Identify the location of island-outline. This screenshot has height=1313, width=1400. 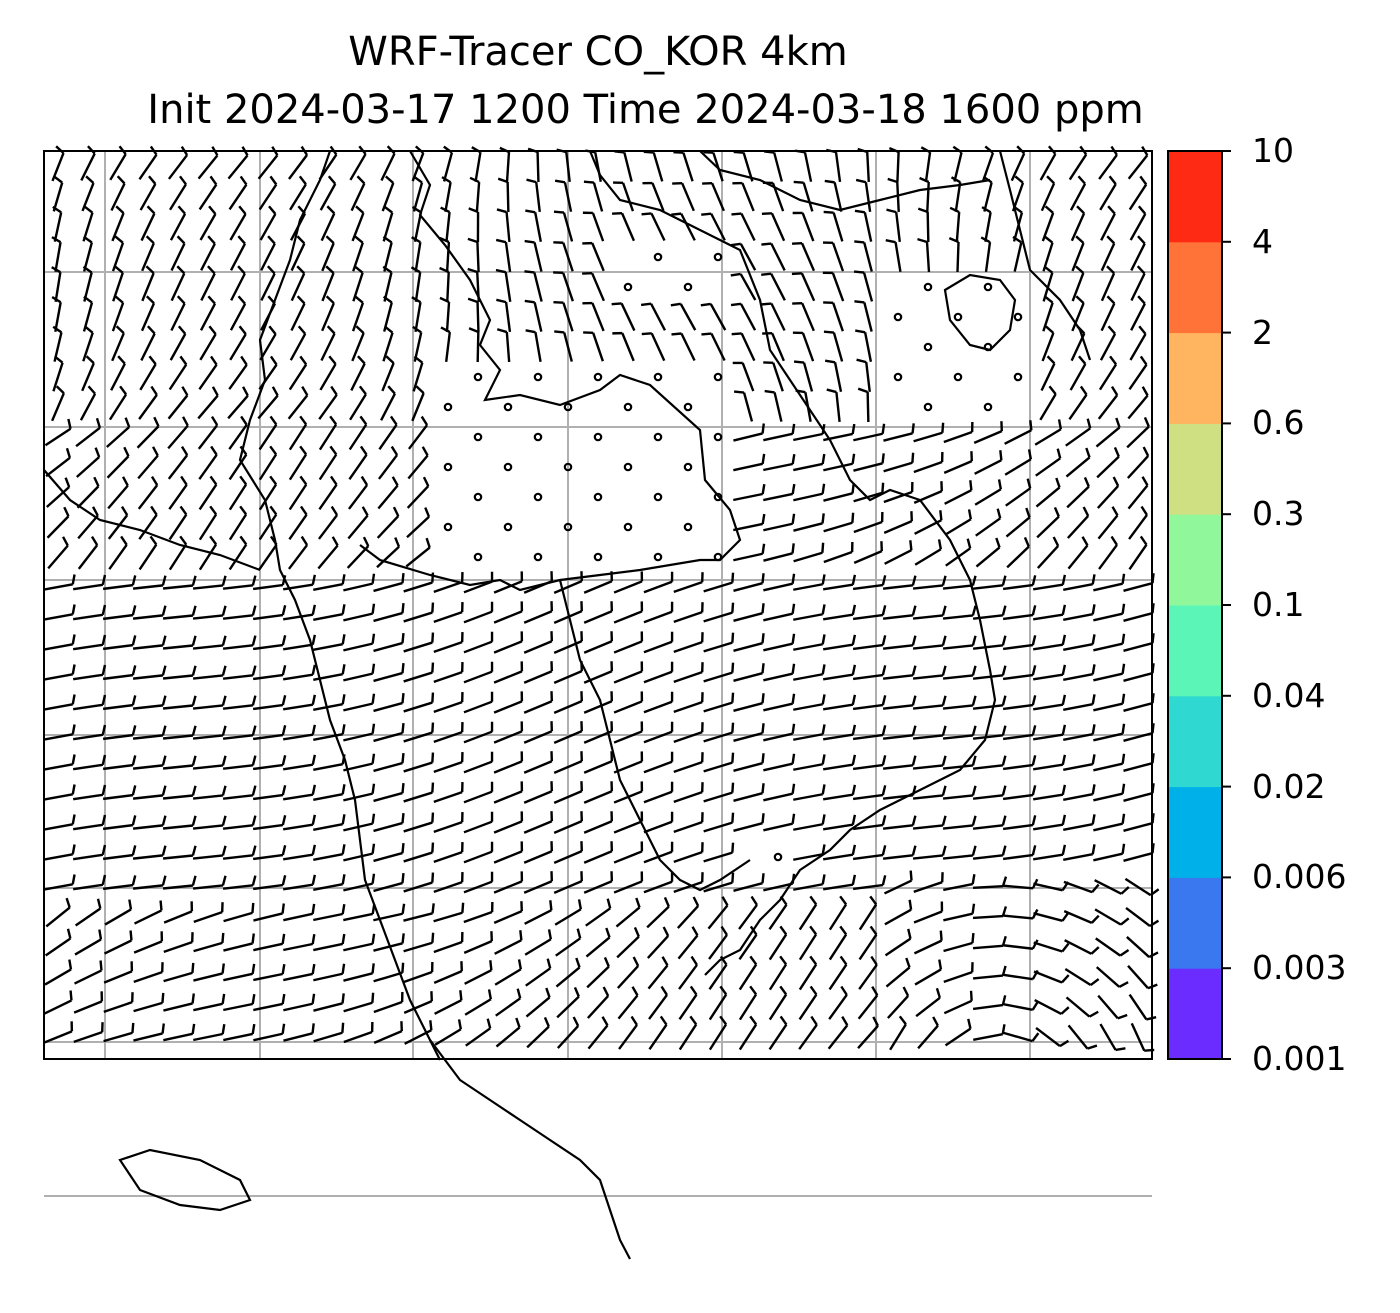
(980, 312).